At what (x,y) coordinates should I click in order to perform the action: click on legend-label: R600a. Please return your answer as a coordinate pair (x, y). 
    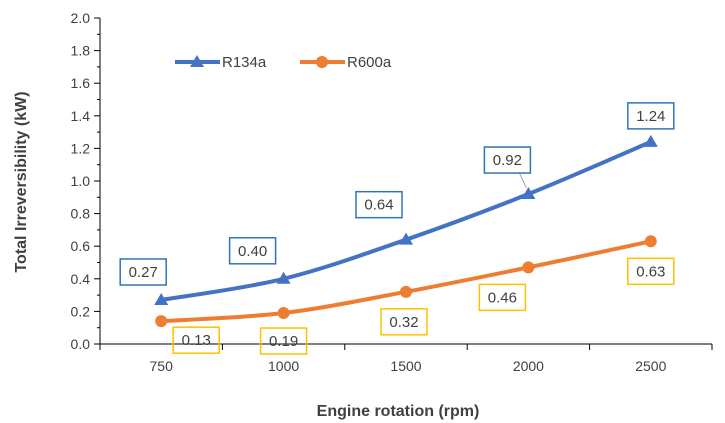
    Looking at the image, I should click on (369, 62).